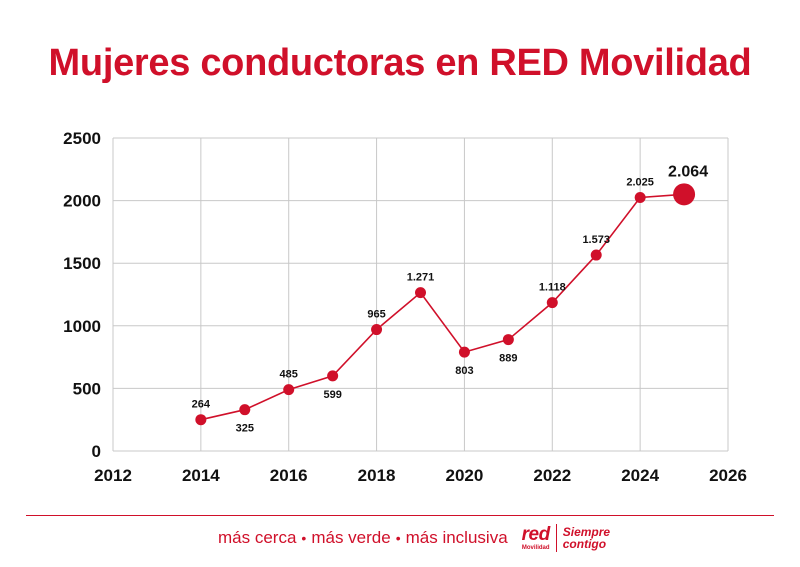  What do you see at coordinates (584, 544) in the screenshot?
I see `slogan-line: contigo` at bounding box center [584, 544].